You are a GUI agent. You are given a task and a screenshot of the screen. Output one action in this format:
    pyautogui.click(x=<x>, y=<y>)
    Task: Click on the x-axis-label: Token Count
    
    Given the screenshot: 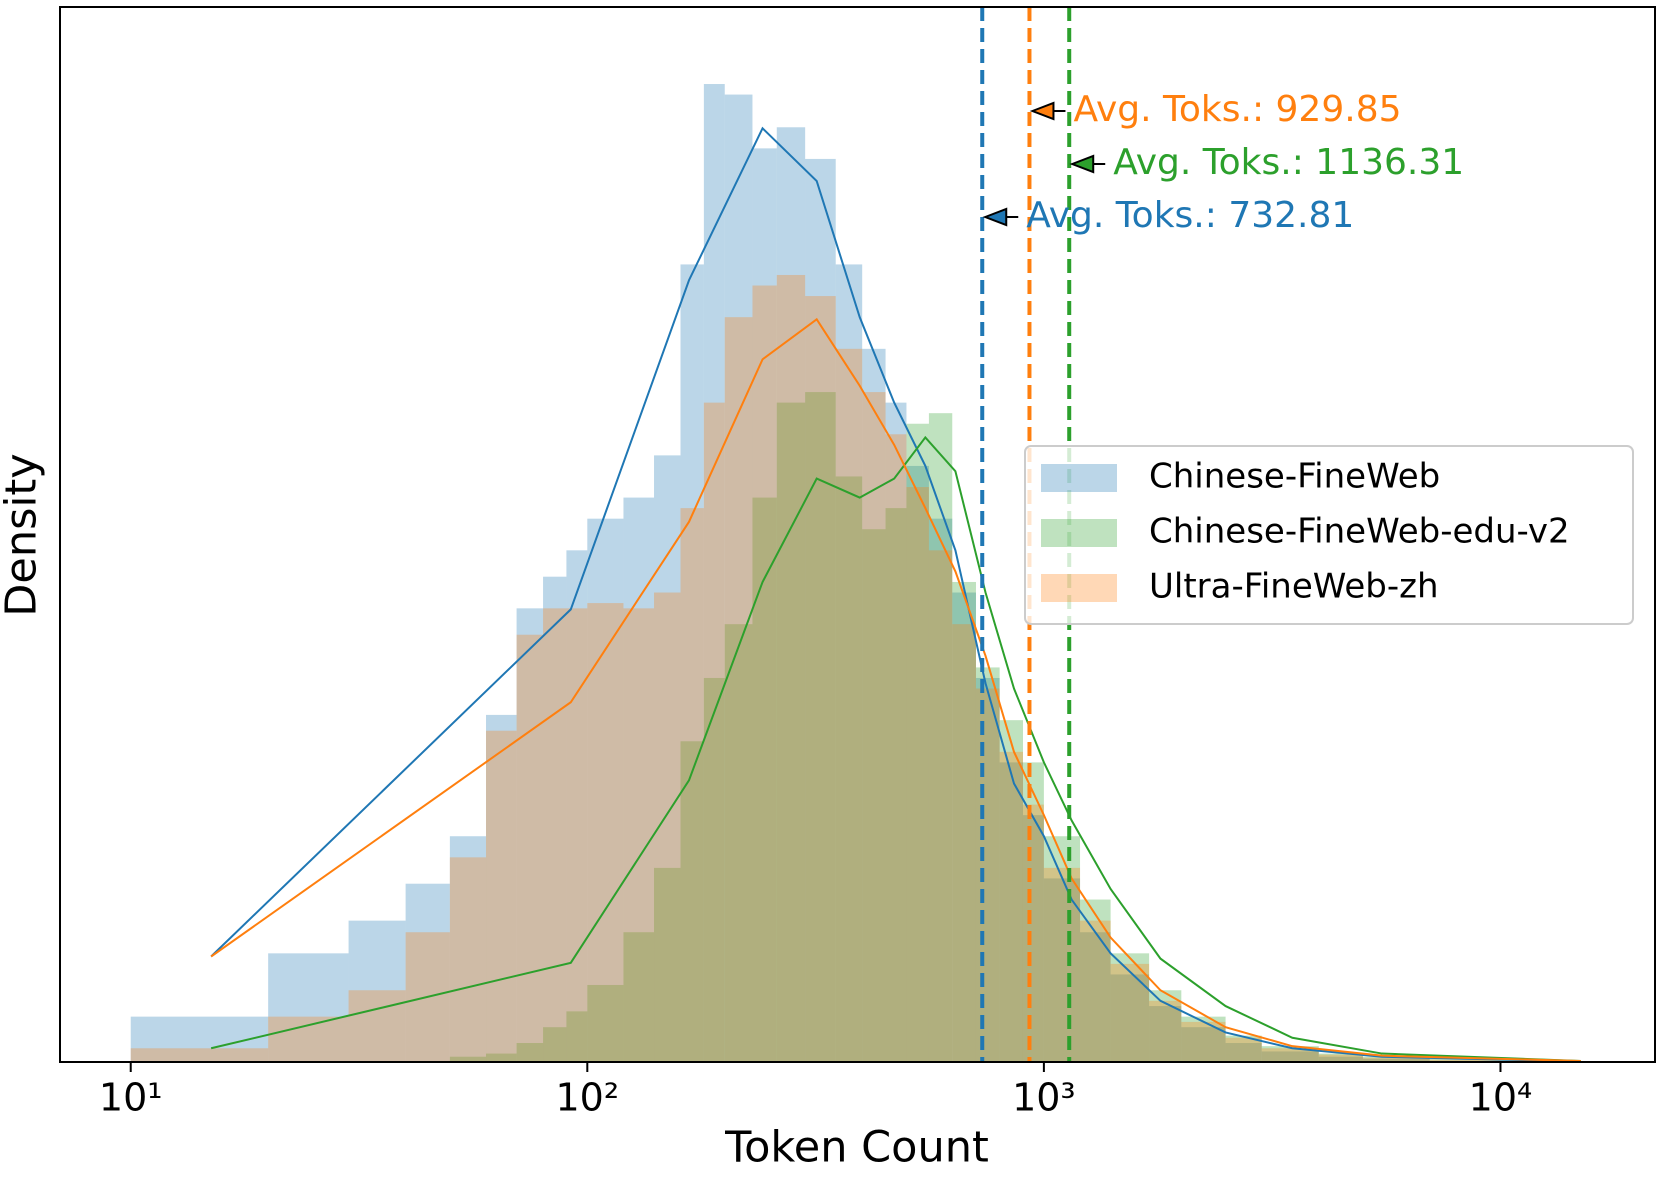 What is the action you would take?
    pyautogui.click(x=856, y=1148)
    